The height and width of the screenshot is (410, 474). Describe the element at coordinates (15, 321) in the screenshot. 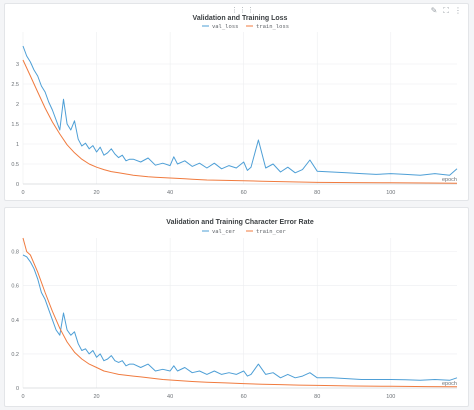

I see `y-tick-label: 0.4` at that location.